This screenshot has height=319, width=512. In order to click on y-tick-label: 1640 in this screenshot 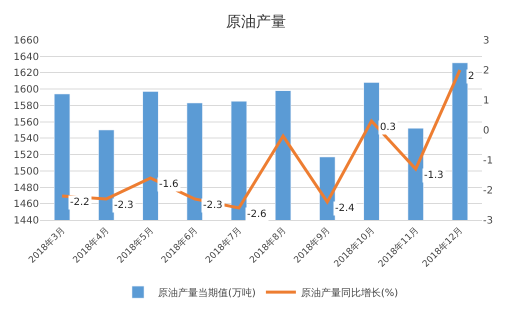, I will do `click(26, 57)`.